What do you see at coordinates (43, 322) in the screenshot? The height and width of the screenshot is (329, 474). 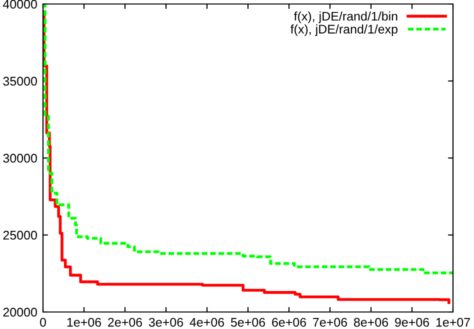 I see `x-tick-label: 0` at bounding box center [43, 322].